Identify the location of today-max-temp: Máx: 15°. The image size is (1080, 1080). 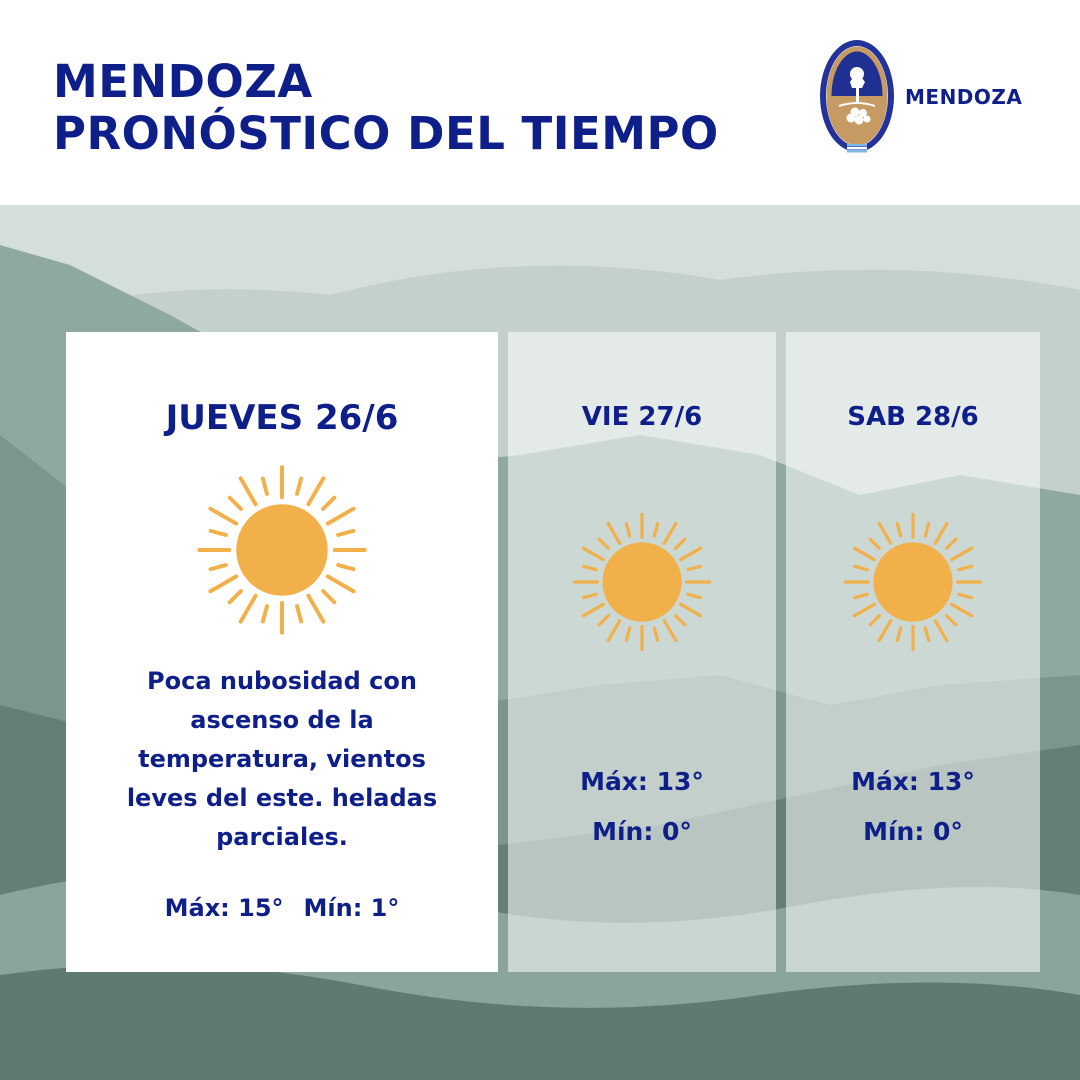
(224, 908).